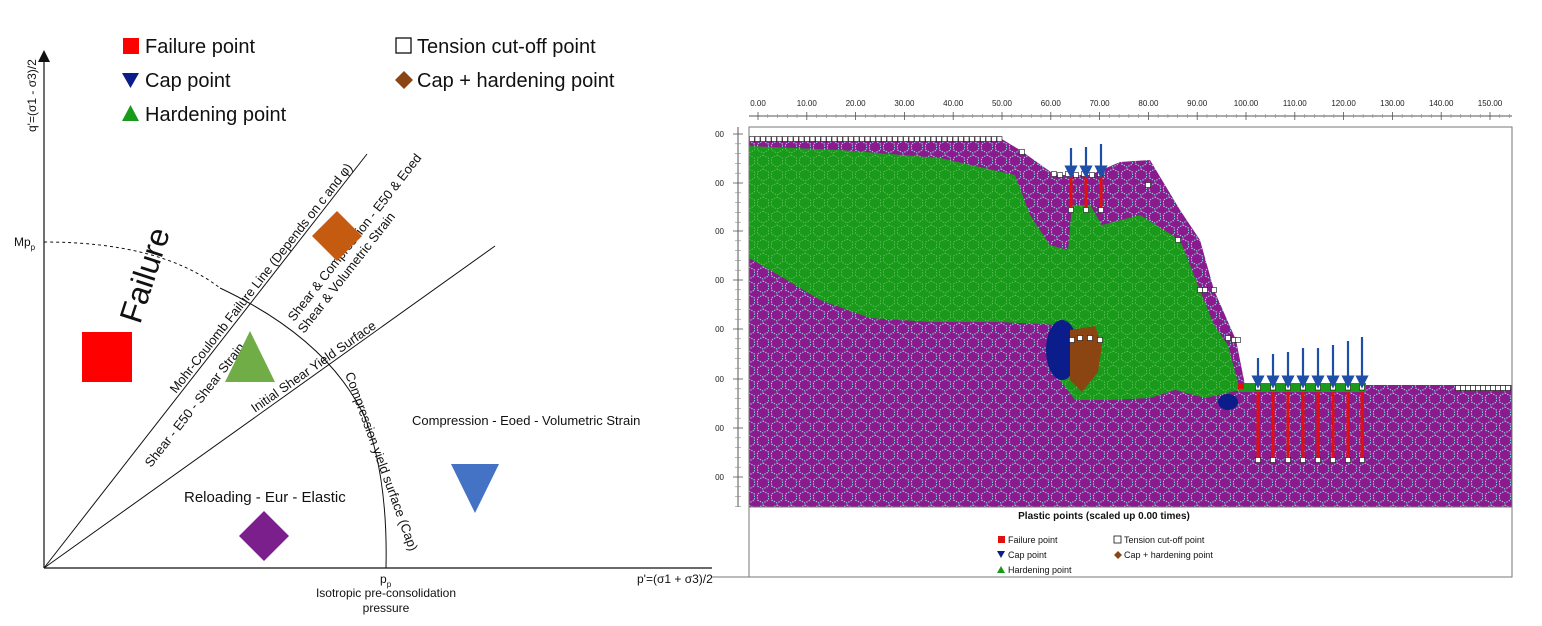 Image resolution: width=1542 pixels, height=626 pixels. What do you see at coordinates (1104, 516) in the screenshot?
I see `plot-title: Plastic points (scaled up 0.00 times)` at bounding box center [1104, 516].